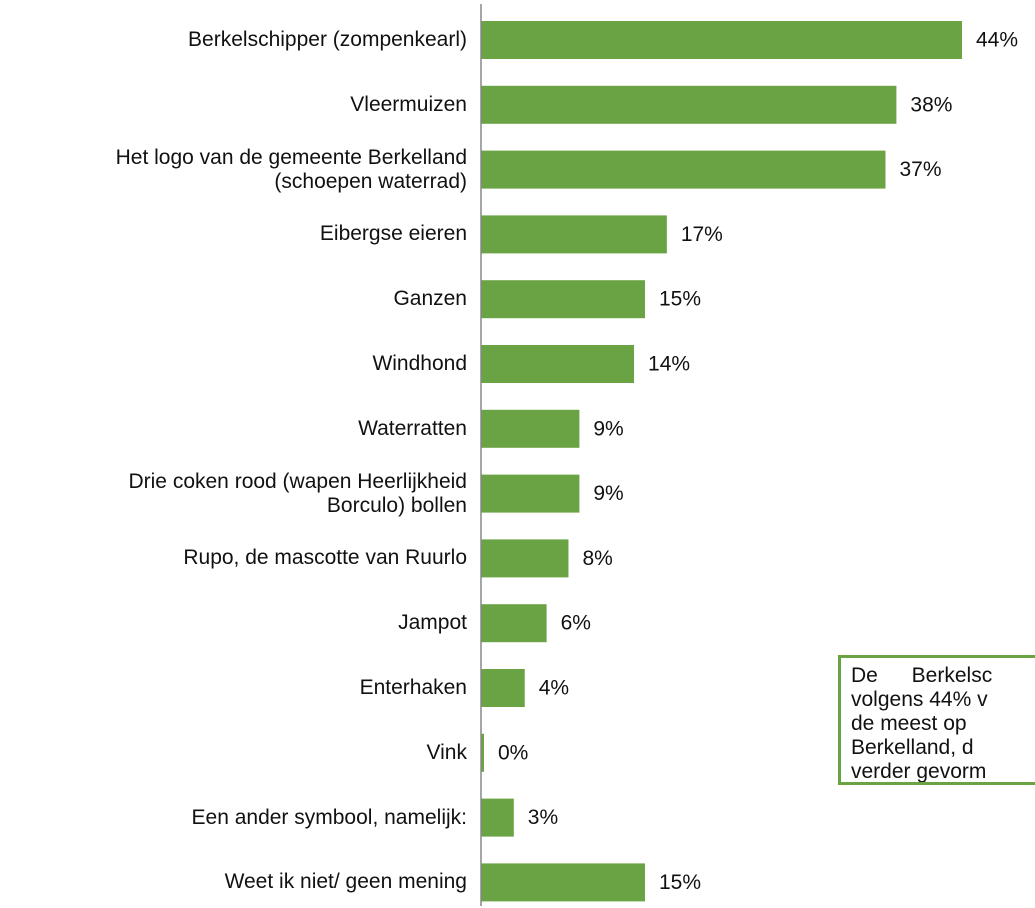  I want to click on category-label: Eibergse eieren, so click(393, 234).